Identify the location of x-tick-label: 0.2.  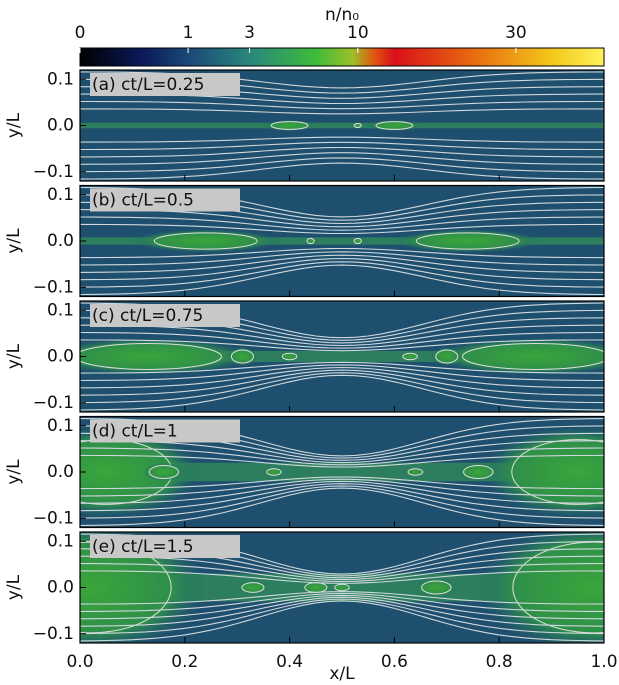
(184, 662).